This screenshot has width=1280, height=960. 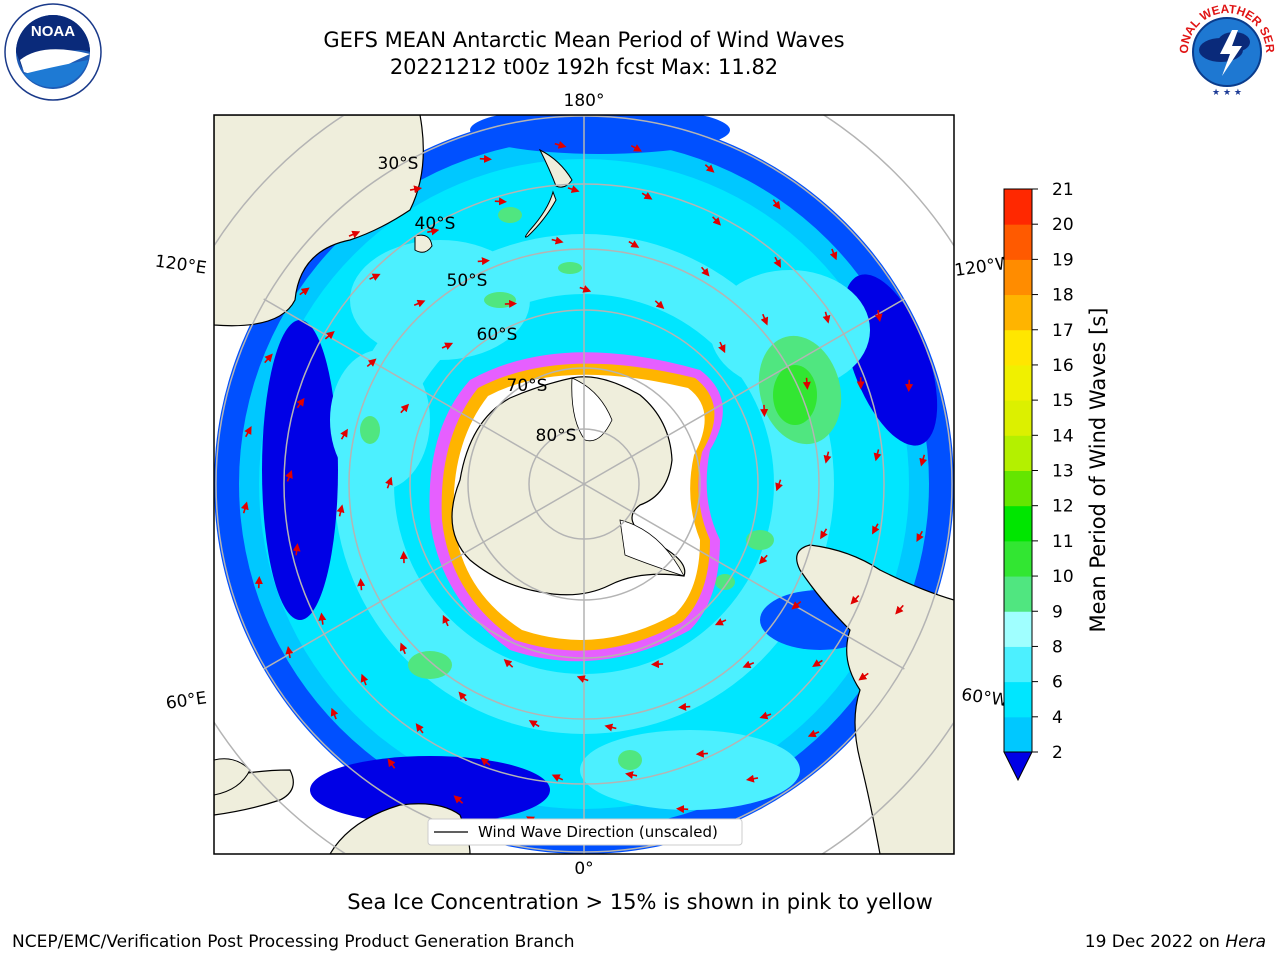 What do you see at coordinates (423, 243) in the screenshot?
I see `tasmania-landmass` at bounding box center [423, 243].